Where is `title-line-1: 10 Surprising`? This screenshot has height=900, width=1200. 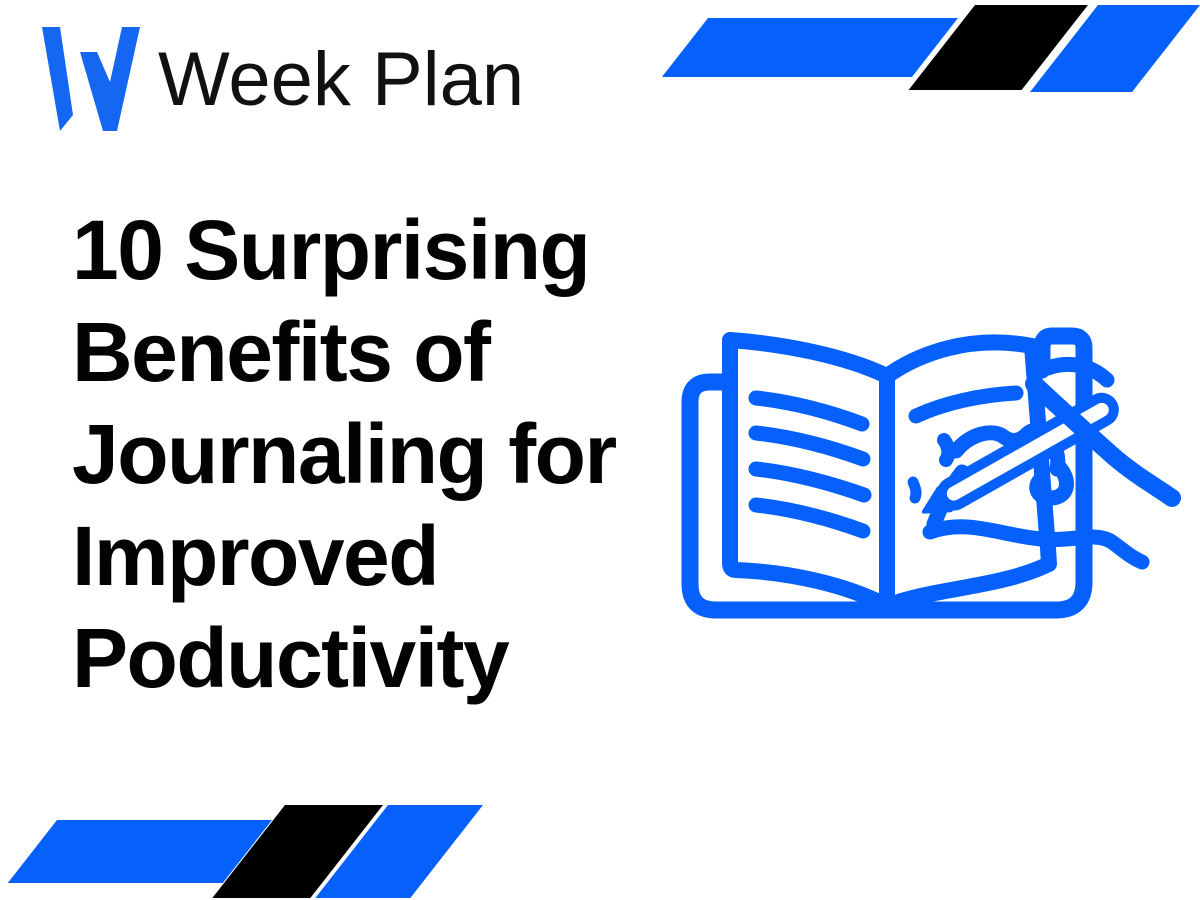
title-line-1: 10 Surprising is located at coordinates (331, 250).